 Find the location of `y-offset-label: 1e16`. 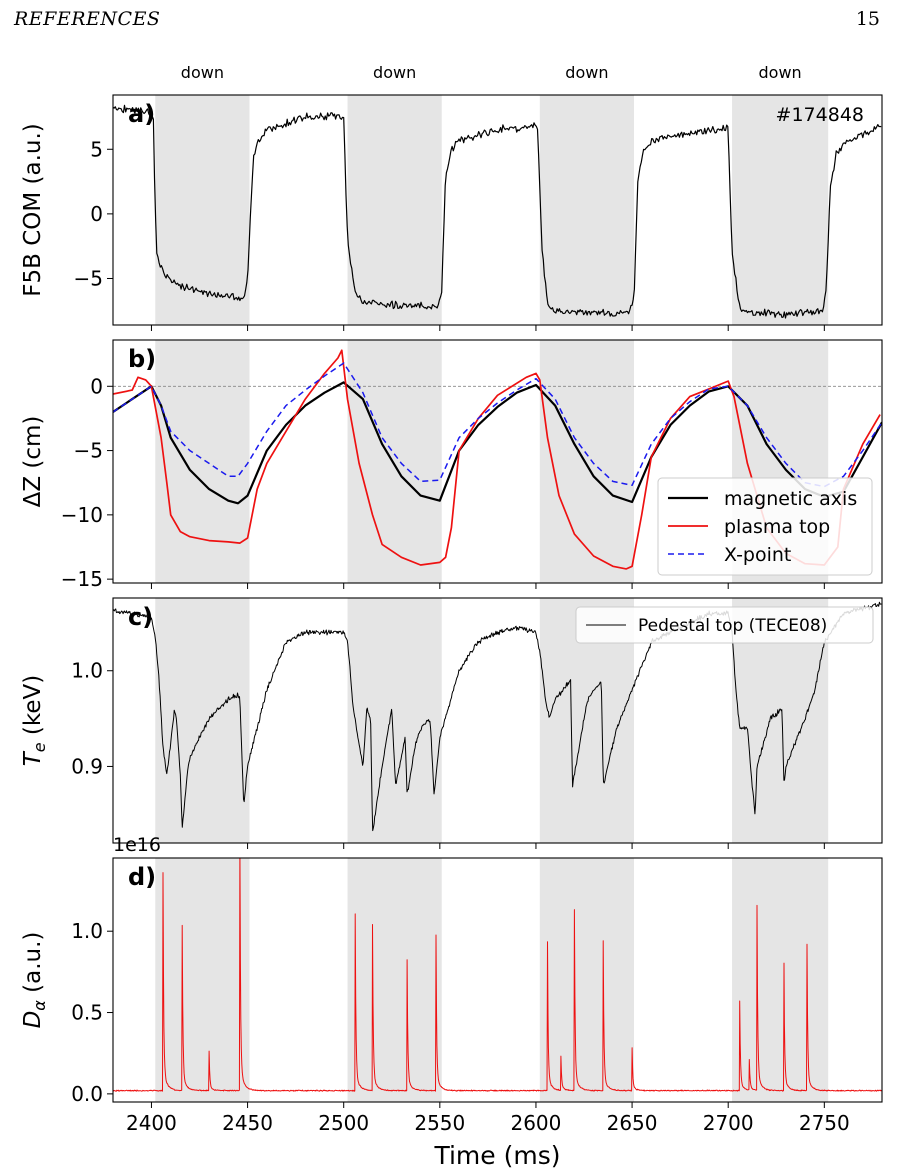

y-offset-label: 1e16 is located at coordinates (137, 845).